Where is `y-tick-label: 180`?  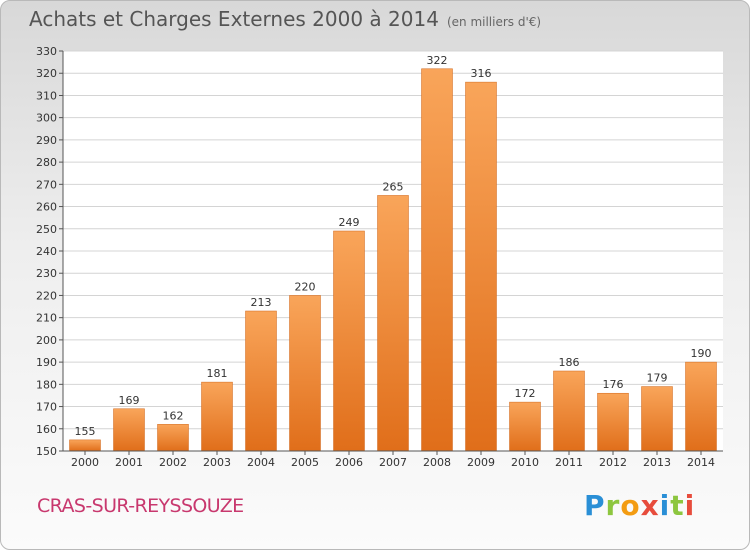
y-tick-label: 180 is located at coordinates (46, 384).